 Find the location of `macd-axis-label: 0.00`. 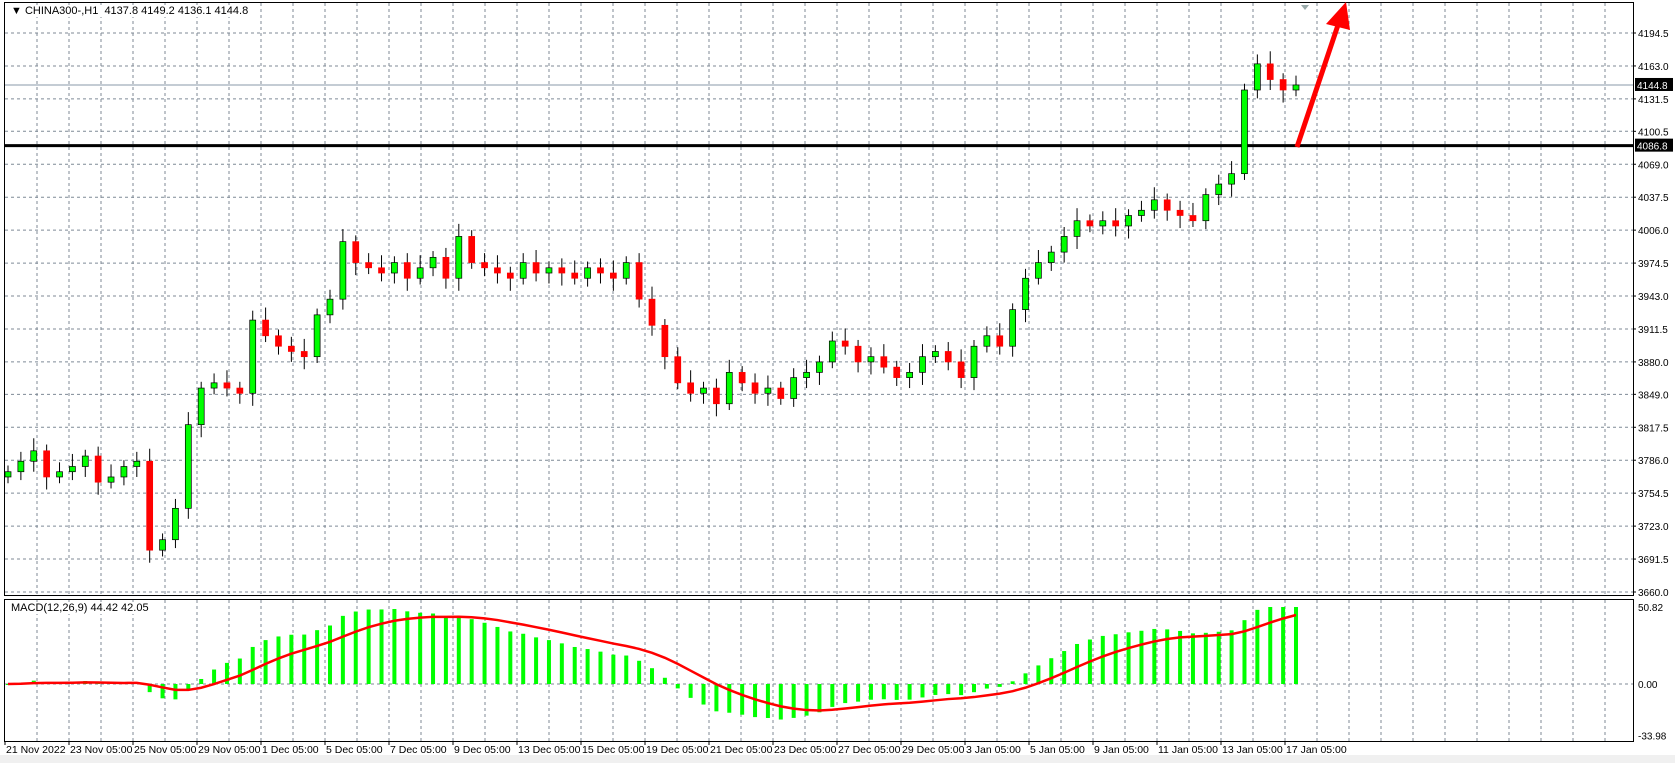

macd-axis-label: 0.00 is located at coordinates (1648, 685).